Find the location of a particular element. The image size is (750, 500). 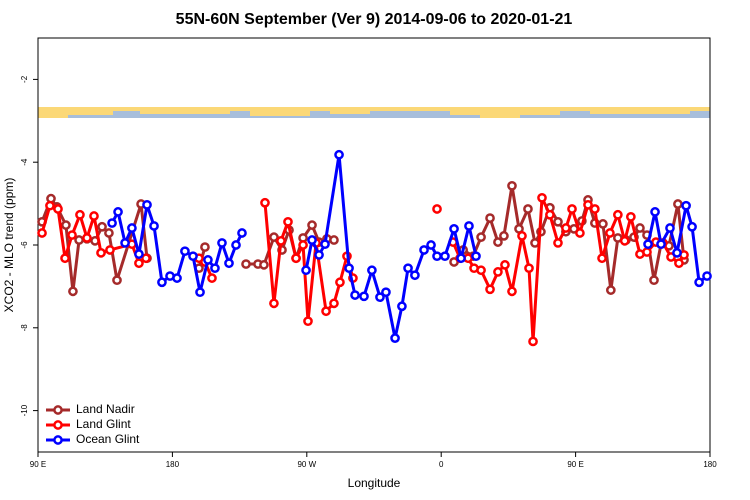

y-tick-label: -8 is located at coordinates (24, 328).